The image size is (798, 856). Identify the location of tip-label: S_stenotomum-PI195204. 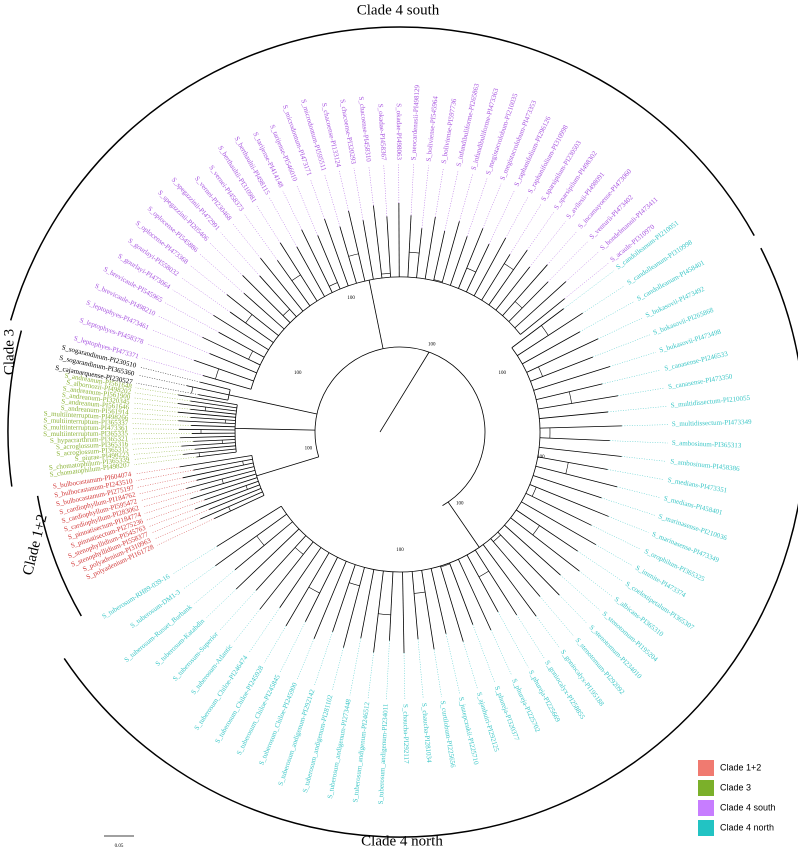
(630, 637).